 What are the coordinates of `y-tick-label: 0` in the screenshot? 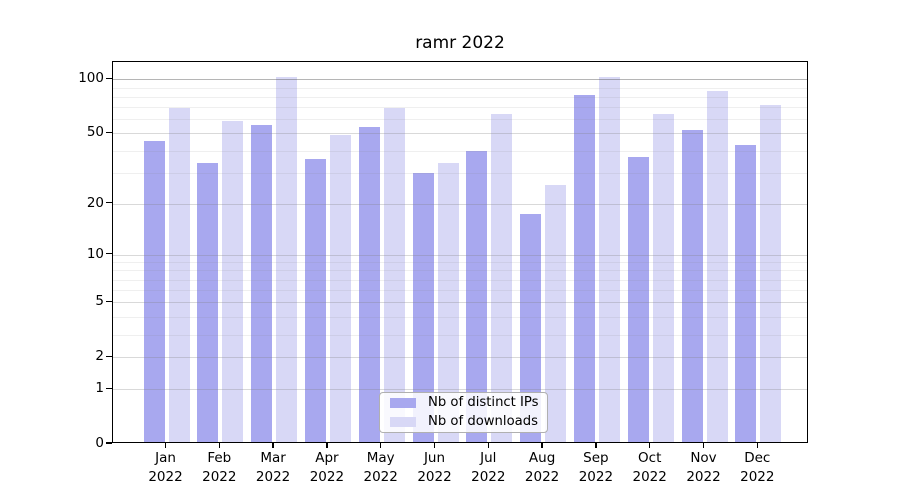 It's located at (99, 443).